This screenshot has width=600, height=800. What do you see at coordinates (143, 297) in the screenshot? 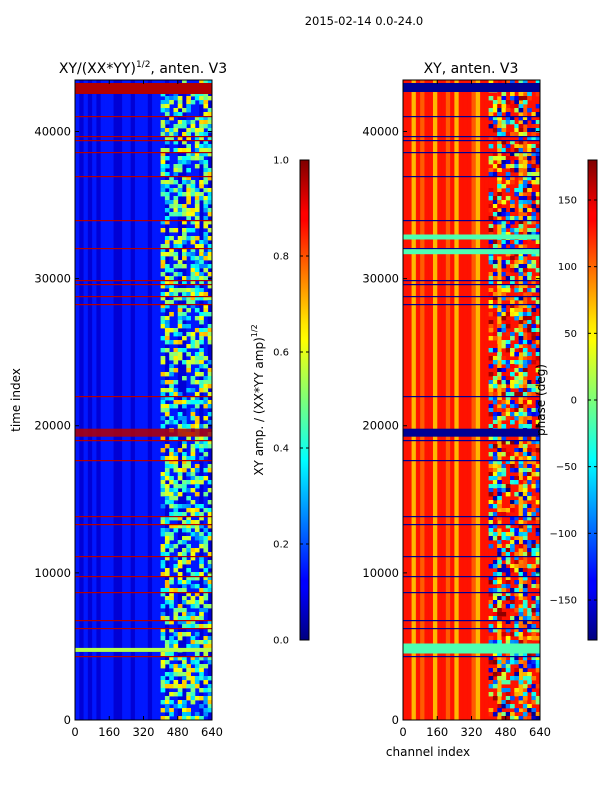
I see `amplitude-flag-row` at bounding box center [143, 297].